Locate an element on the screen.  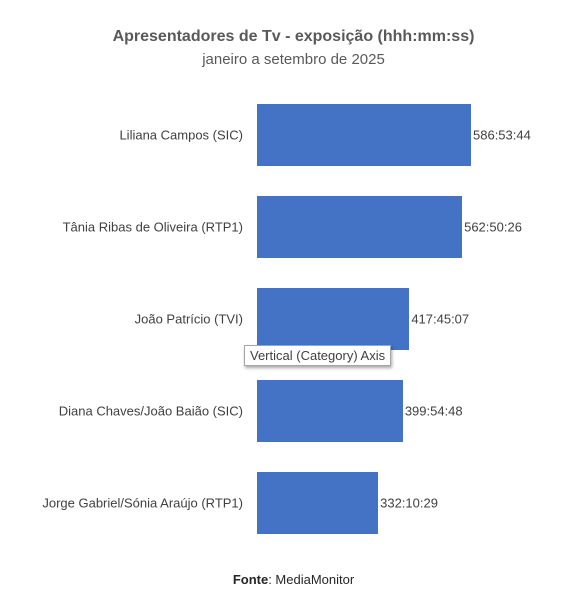
data-label: 417:45:07 is located at coordinates (440, 319).